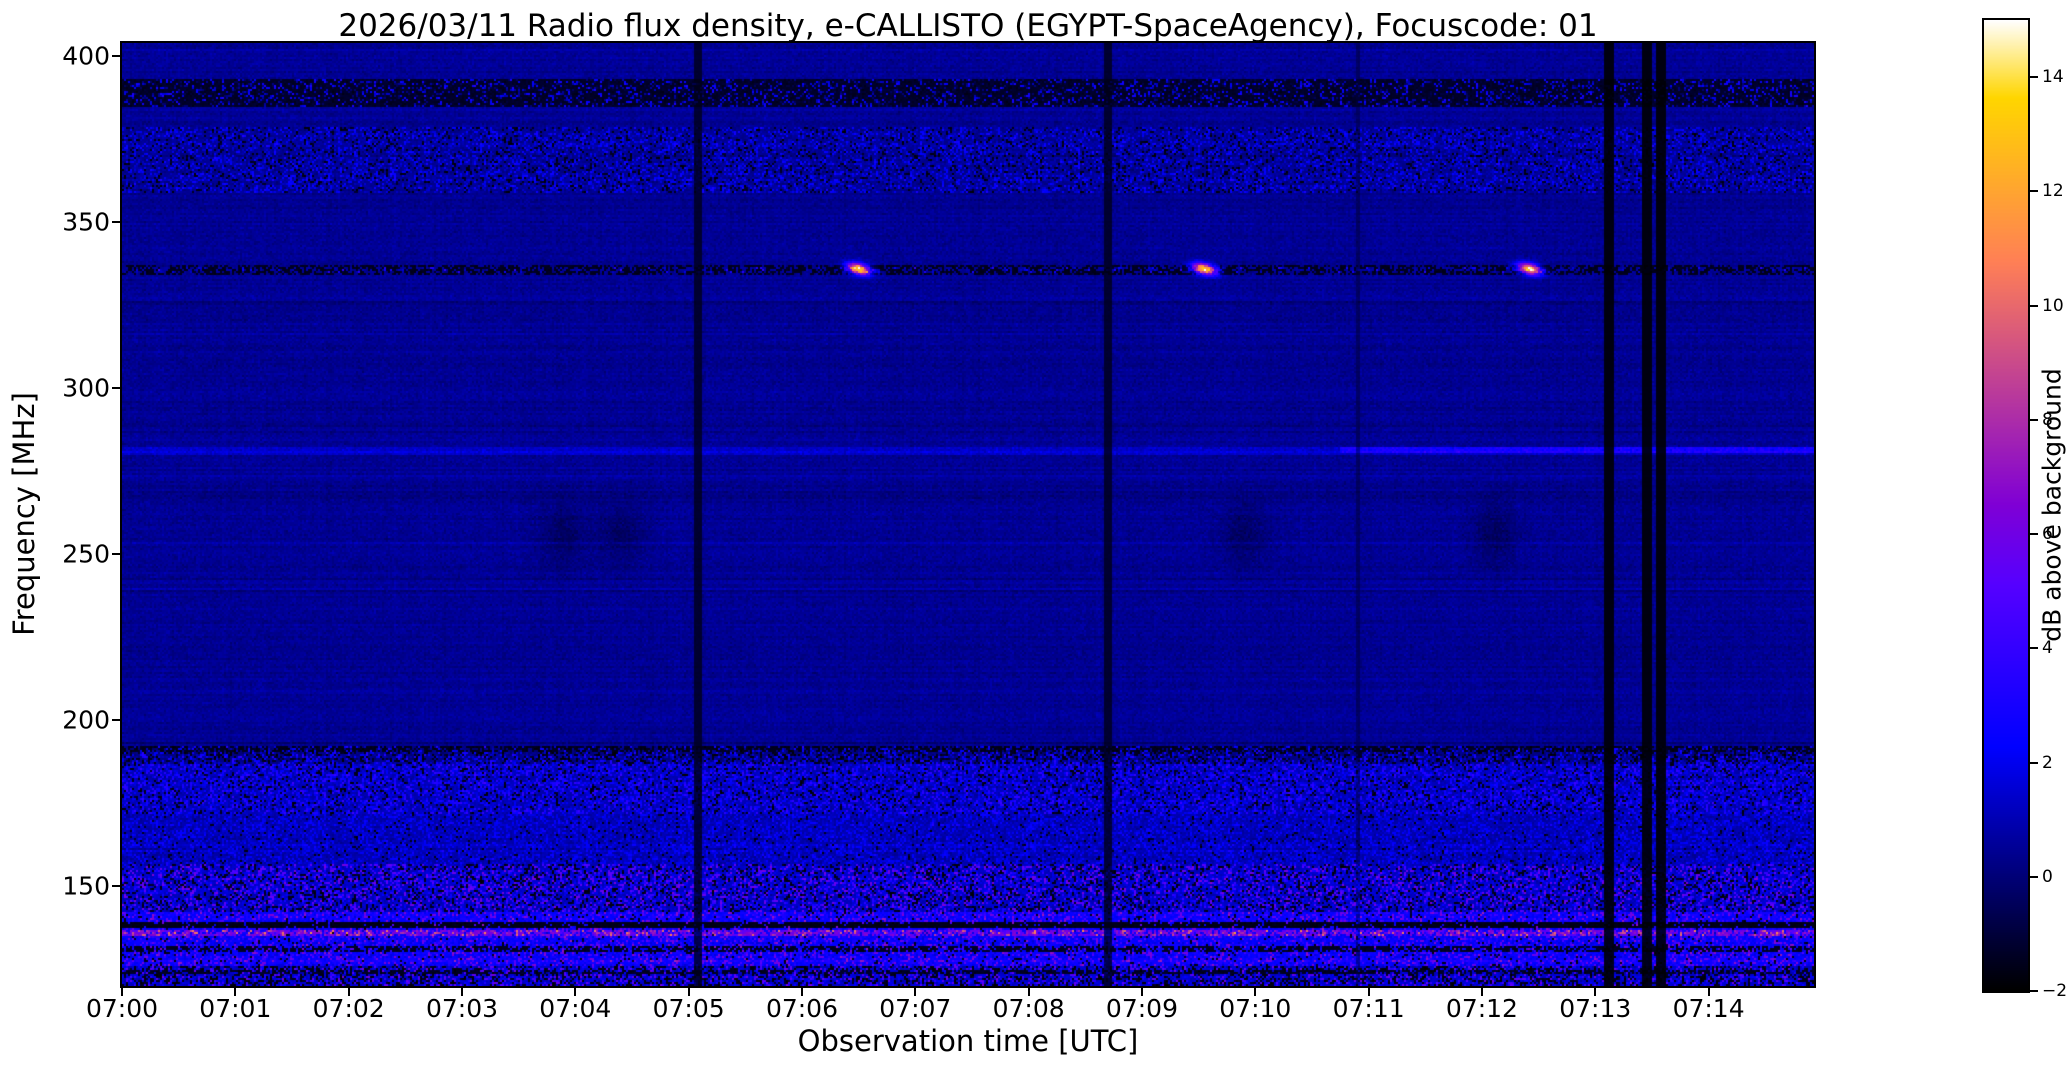 Image resolution: width=2066 pixels, height=1067 pixels. I want to click on y-tick-label: 250, so click(86, 554).